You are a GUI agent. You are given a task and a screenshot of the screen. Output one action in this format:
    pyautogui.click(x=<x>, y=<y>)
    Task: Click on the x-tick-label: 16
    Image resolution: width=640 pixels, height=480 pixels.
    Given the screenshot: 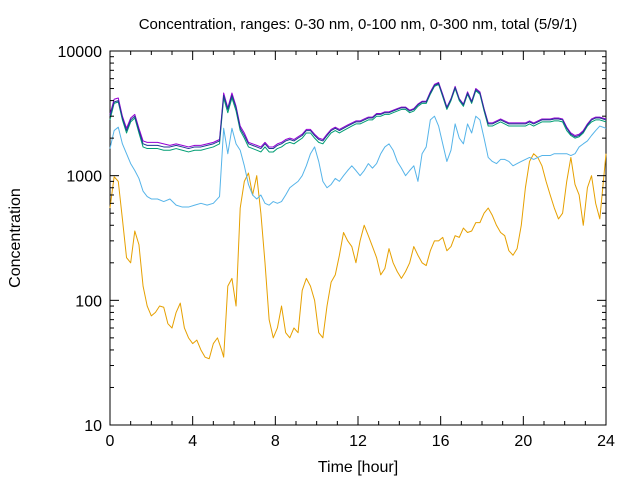 What is the action you would take?
    pyautogui.click(x=441, y=441)
    